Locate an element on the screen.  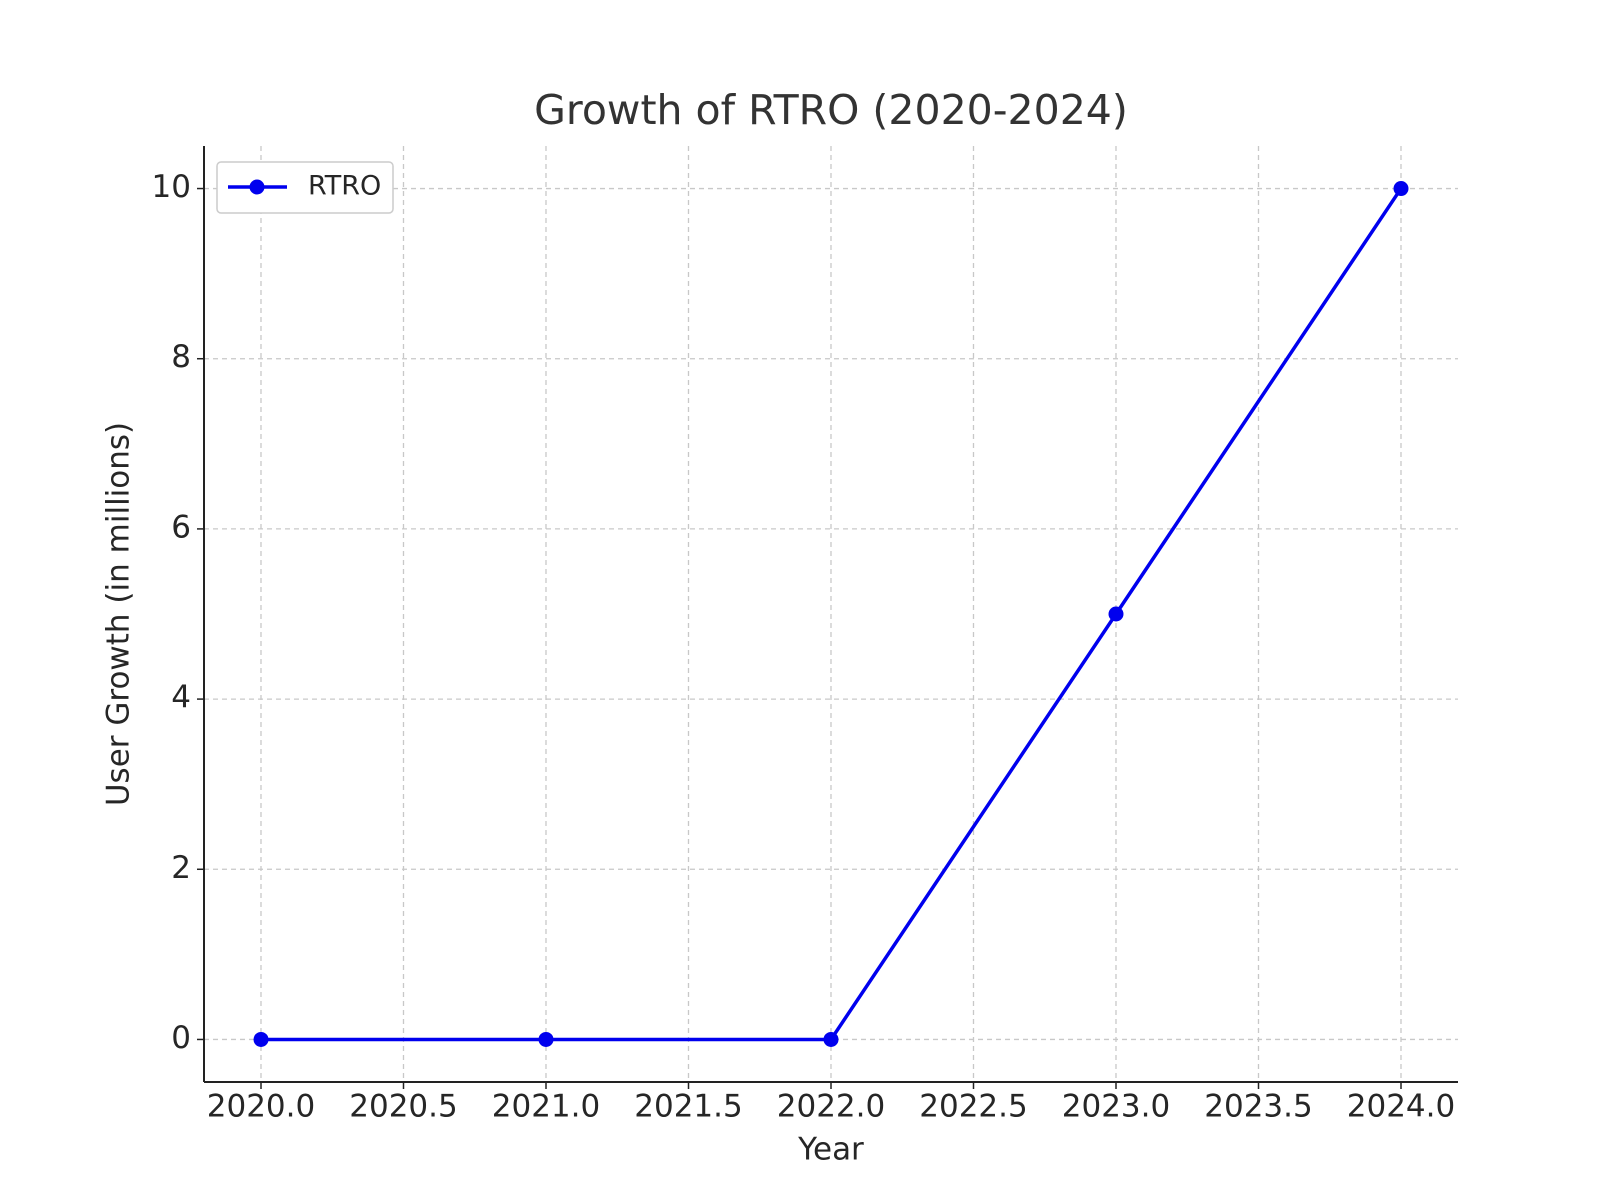
x-axis-label: Year is located at coordinates (830, 1150).